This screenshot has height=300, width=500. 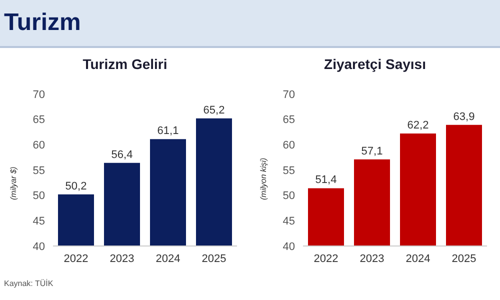 I want to click on data-label: 61,1, so click(x=168, y=131).